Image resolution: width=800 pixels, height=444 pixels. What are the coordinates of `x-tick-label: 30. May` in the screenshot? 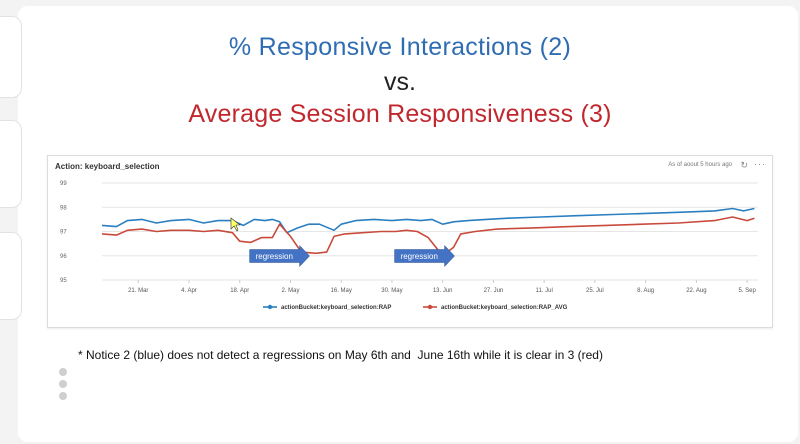 It's located at (391, 291).